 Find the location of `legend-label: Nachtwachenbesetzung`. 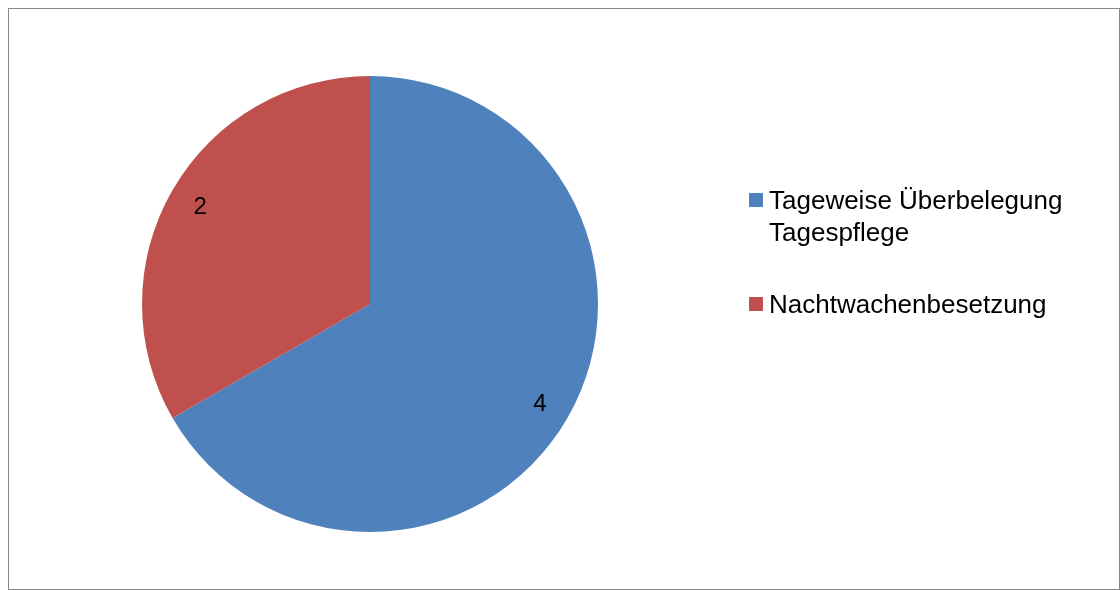

legend-label: Nachtwachenbesetzung is located at coordinates (908, 304).